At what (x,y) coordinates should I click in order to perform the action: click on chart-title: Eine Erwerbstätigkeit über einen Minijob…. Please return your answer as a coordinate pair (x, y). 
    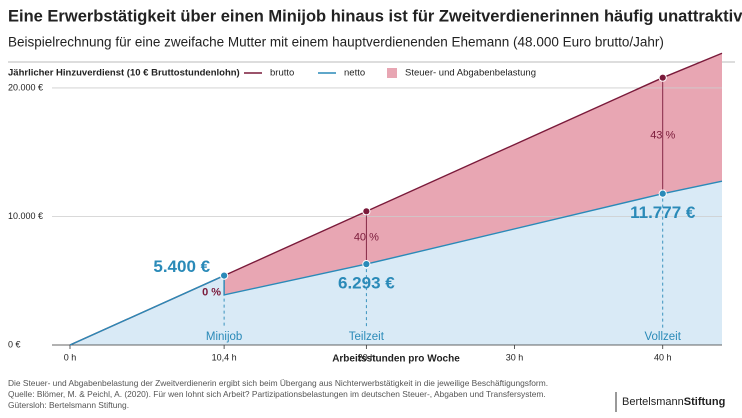
    Looking at the image, I should click on (375, 16).